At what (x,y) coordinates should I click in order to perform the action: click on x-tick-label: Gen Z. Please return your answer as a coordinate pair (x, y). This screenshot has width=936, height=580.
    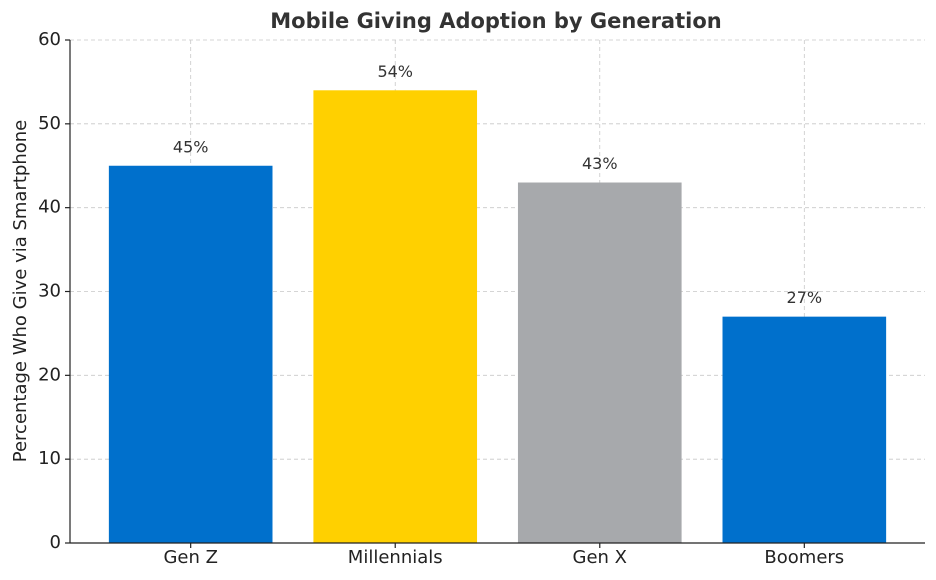
    Looking at the image, I should click on (190, 557).